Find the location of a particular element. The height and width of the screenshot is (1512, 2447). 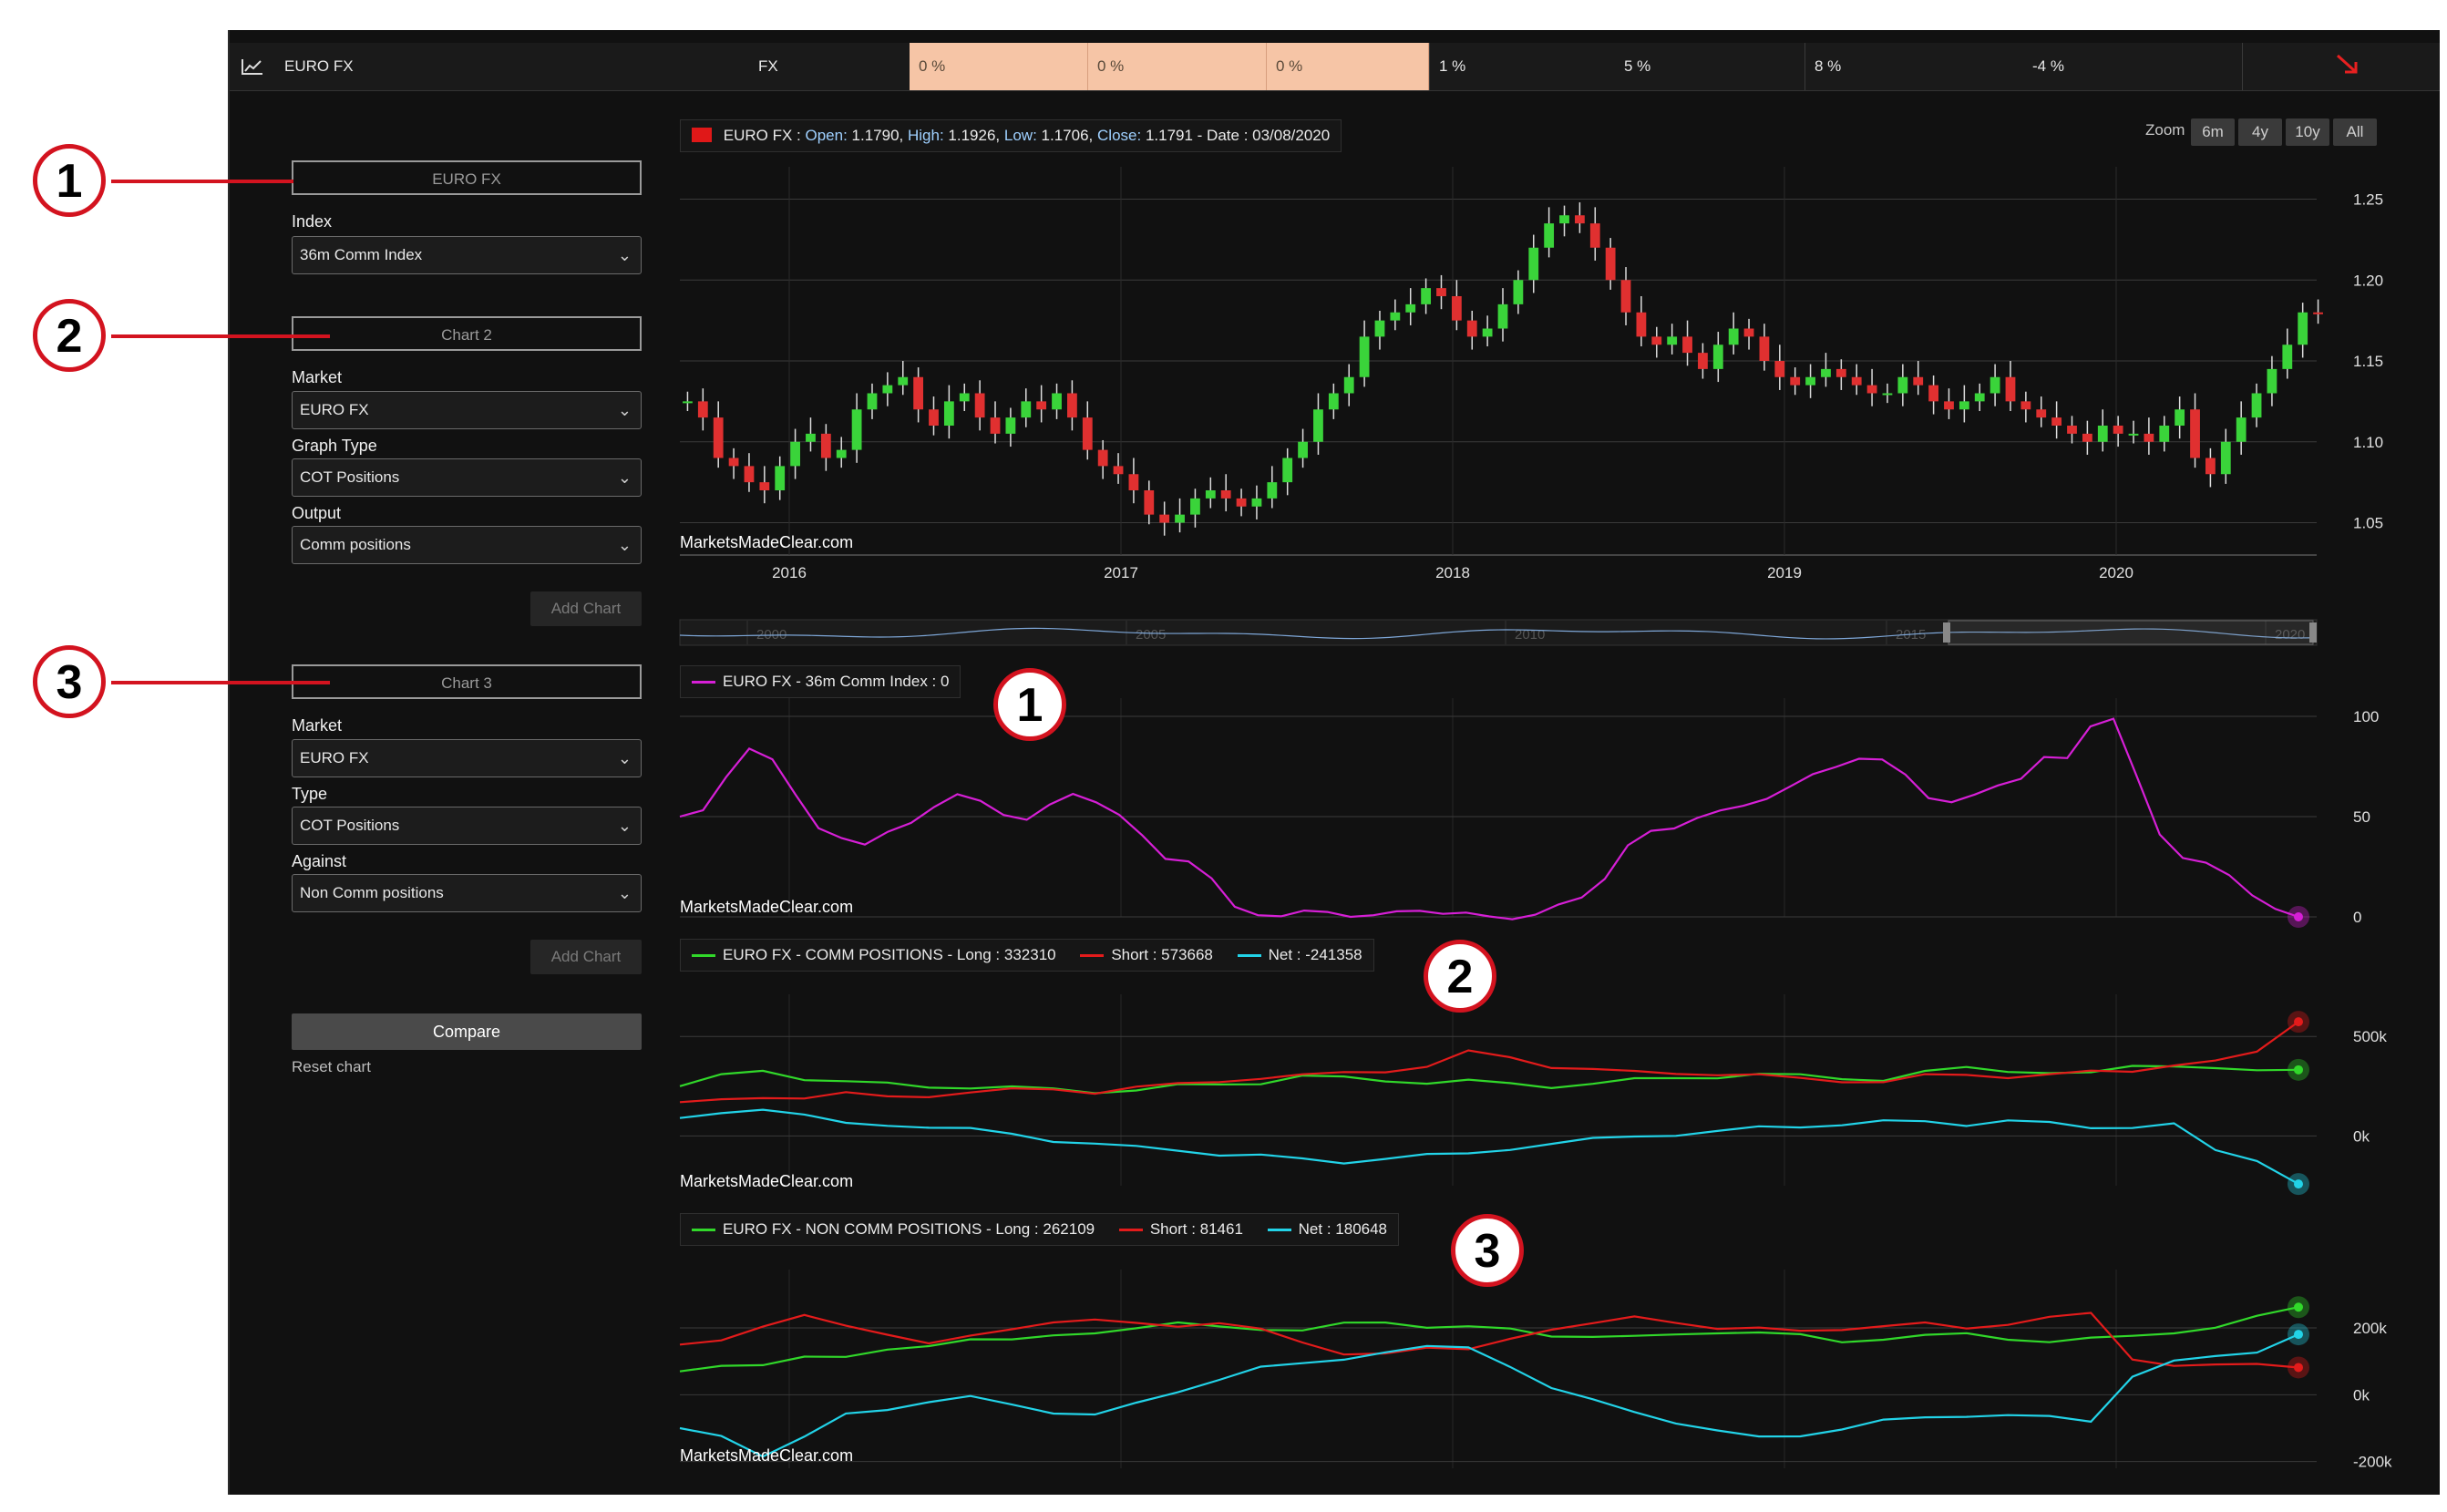

index-select: 36m Comm Index ⌄ is located at coordinates (467, 255).